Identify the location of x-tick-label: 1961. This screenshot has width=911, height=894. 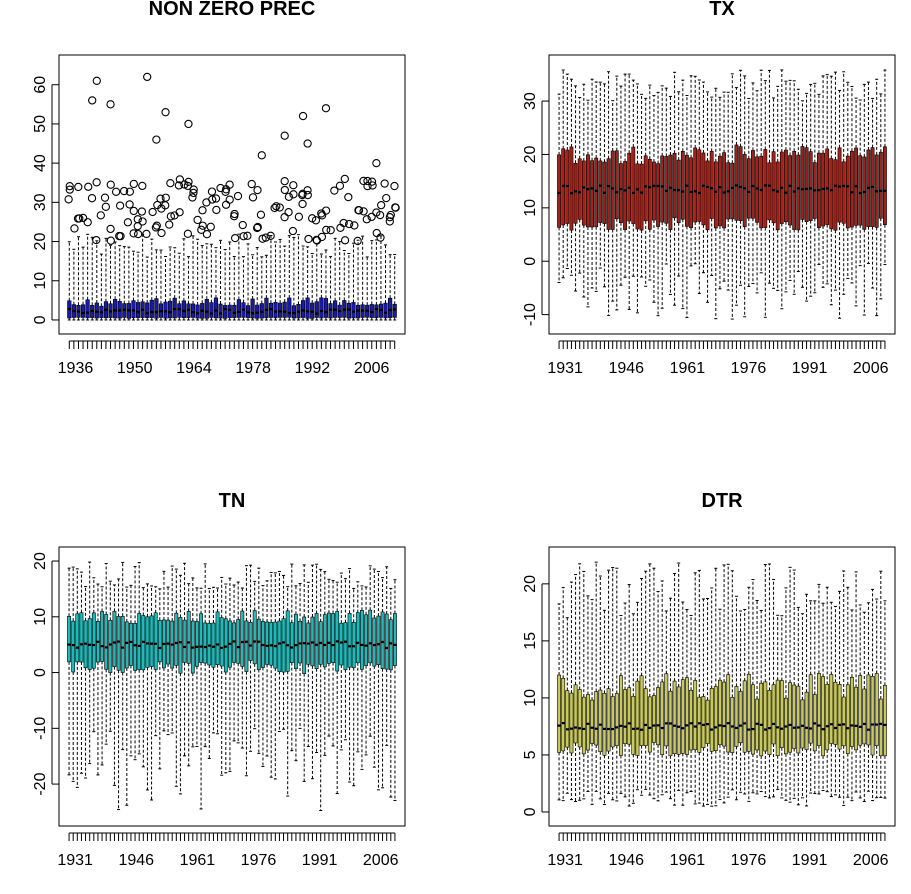
(688, 368).